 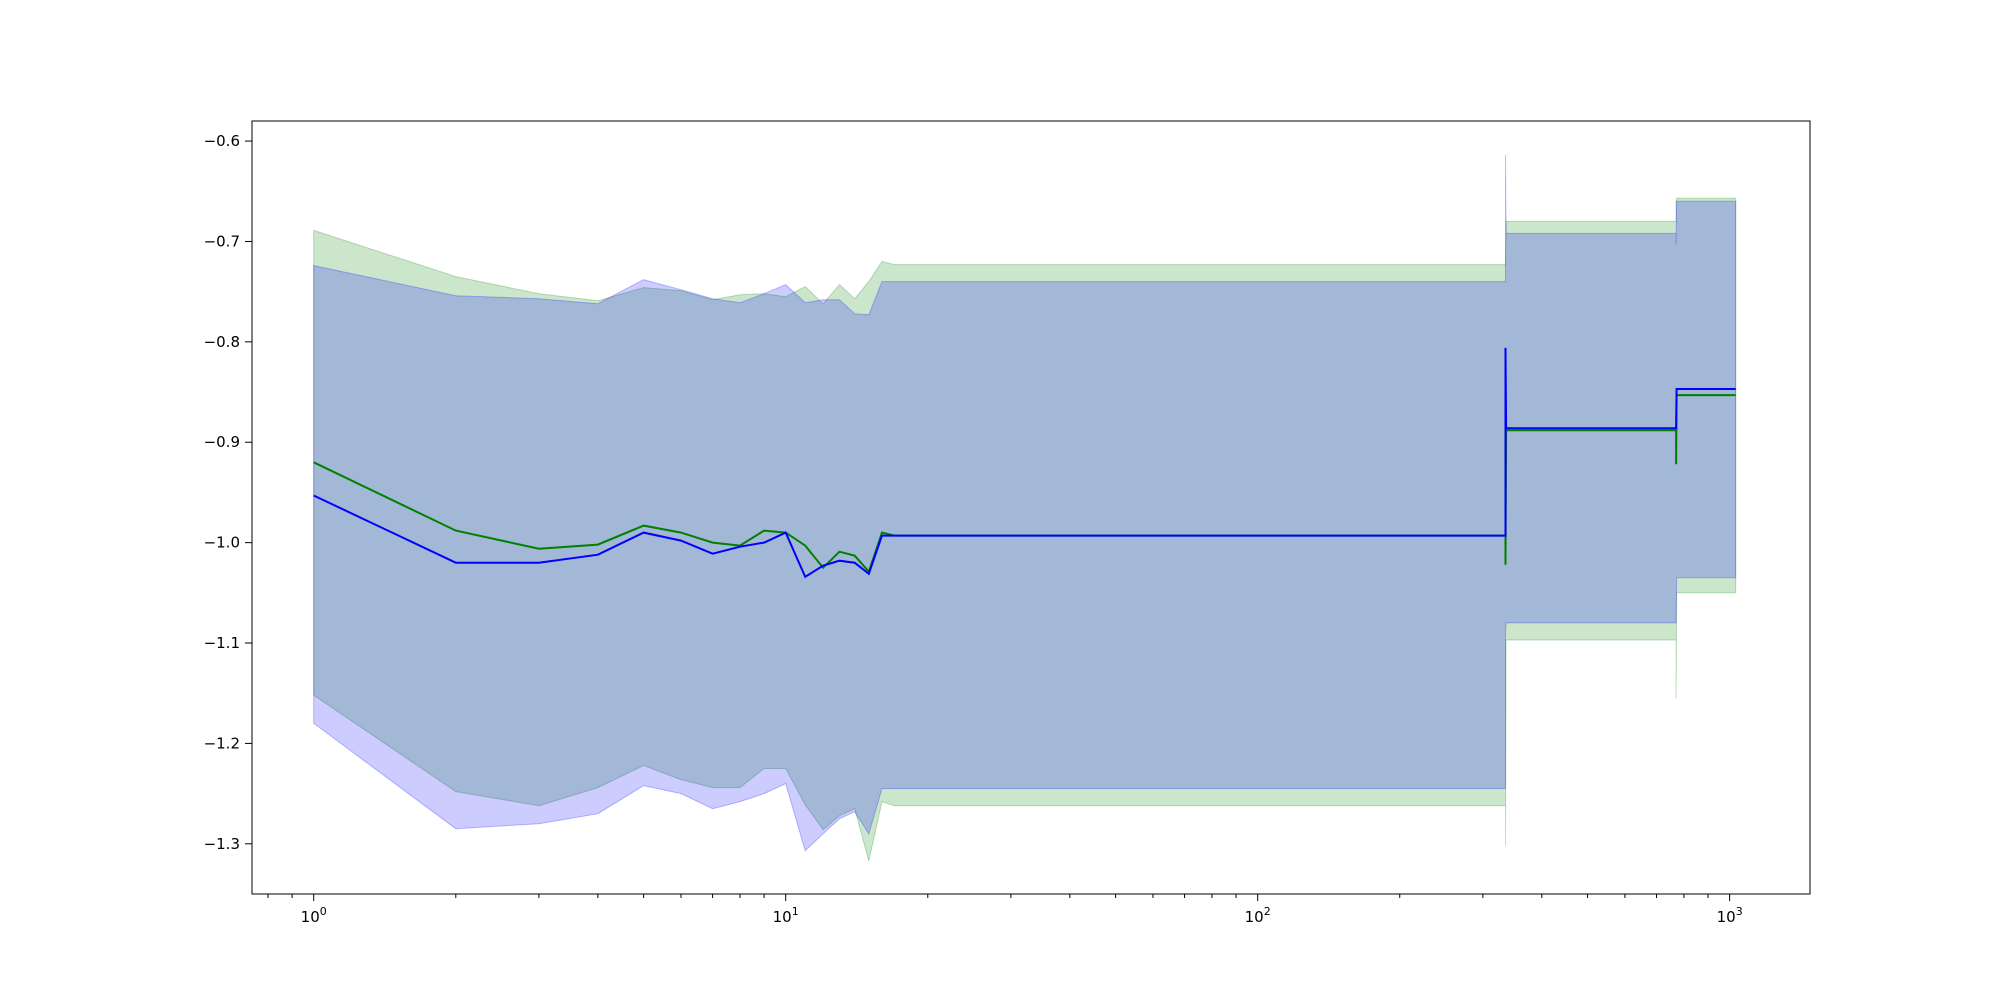 I want to click on x-tick-label: 10³, so click(x=1730, y=915).